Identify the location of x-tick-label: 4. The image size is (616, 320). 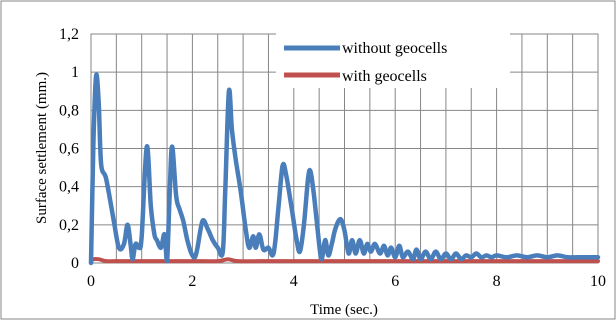
(294, 281).